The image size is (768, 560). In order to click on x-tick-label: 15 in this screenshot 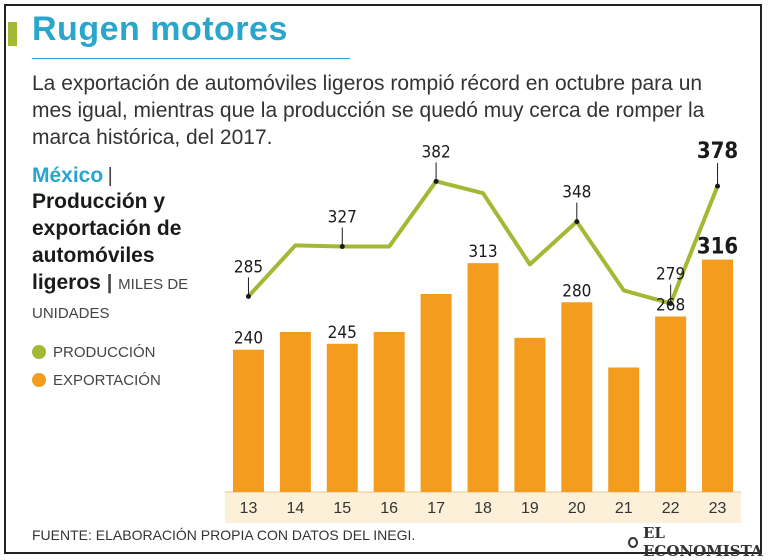, I will do `click(342, 508)`.